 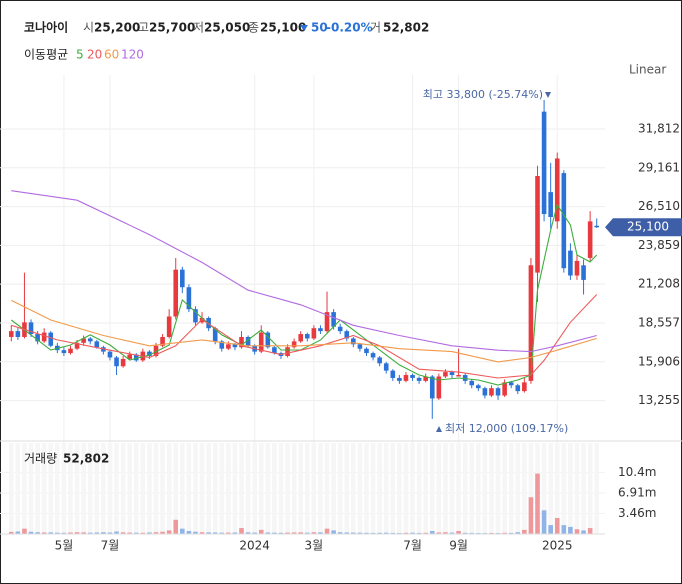 I want to click on x-tick-label: 7월, so click(x=110, y=546).